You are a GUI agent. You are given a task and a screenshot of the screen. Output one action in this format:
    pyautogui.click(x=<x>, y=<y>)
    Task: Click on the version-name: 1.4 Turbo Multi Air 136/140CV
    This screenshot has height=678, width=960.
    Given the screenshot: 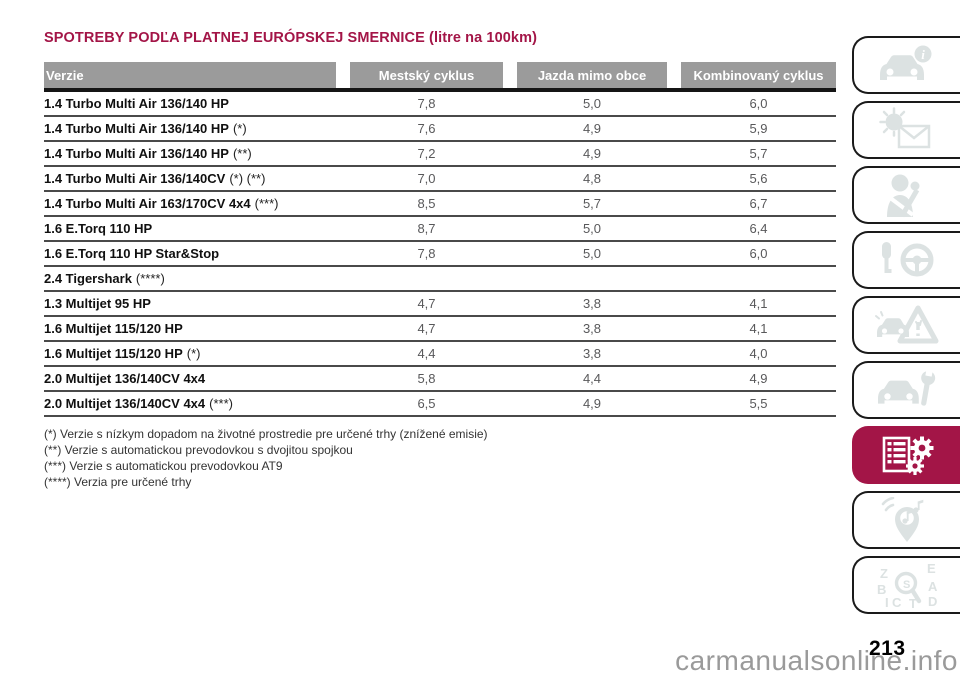 What is the action you would take?
    pyautogui.click(x=135, y=178)
    